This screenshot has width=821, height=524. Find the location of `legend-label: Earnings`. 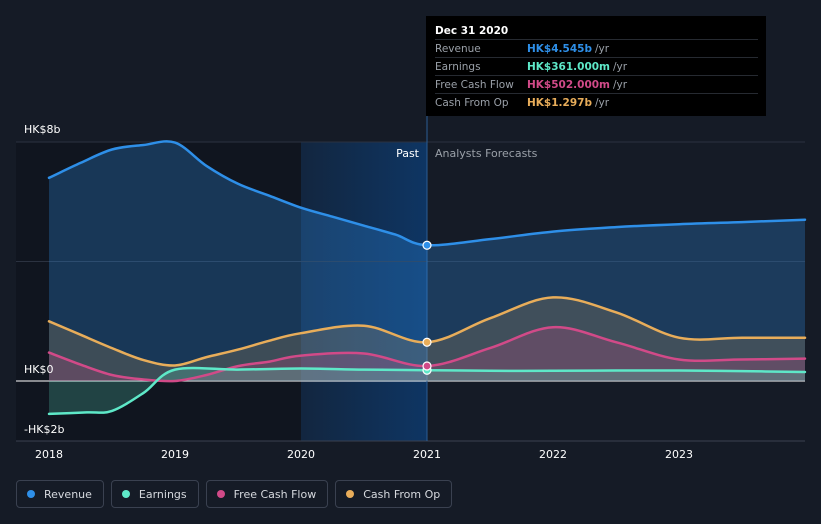

legend-label: Earnings is located at coordinates (162, 494).